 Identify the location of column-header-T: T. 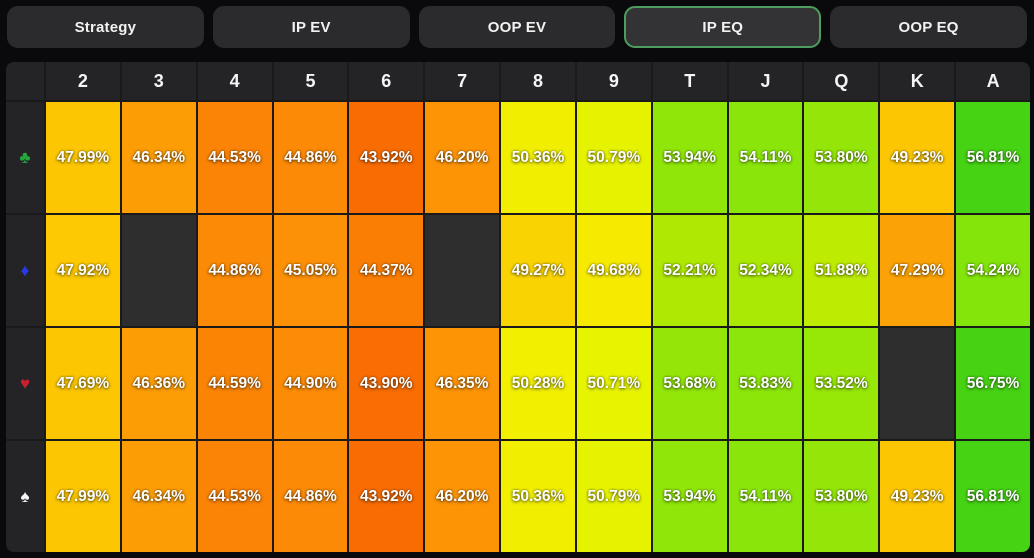
(689, 81).